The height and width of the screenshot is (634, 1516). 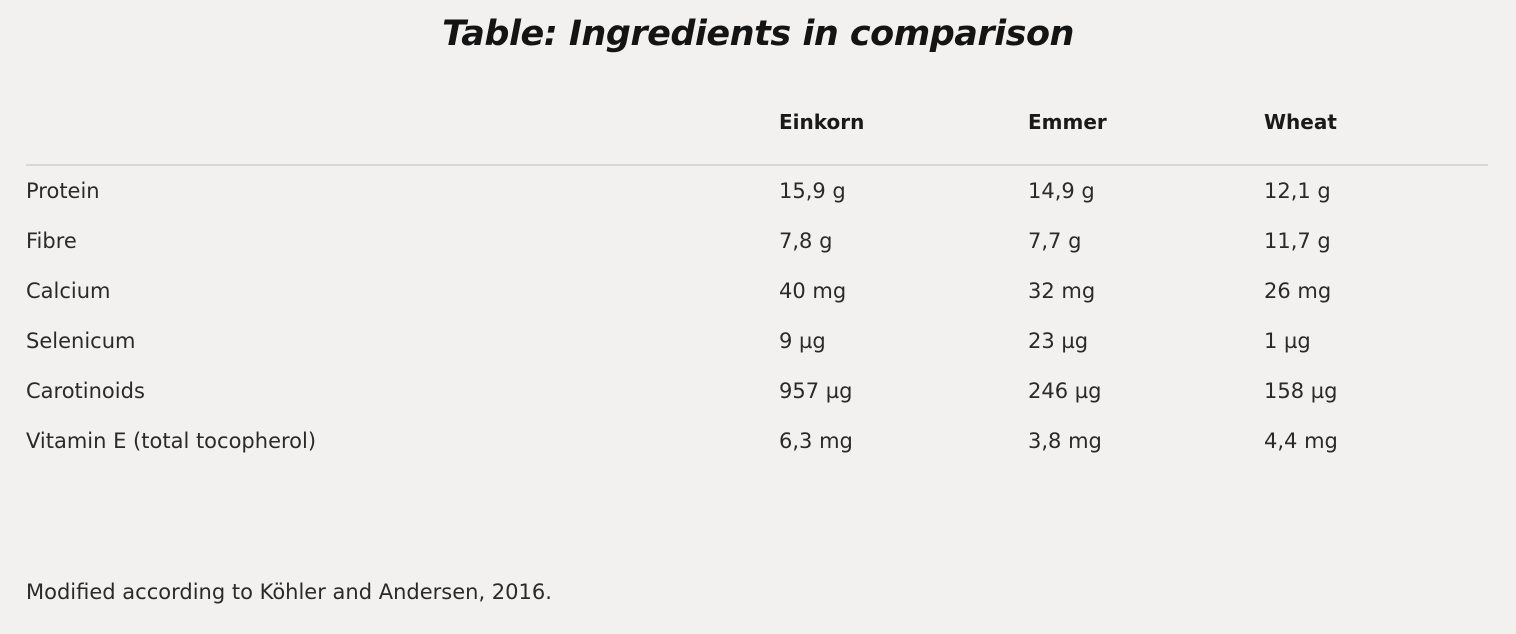 I want to click on cell-einkorn: 15,9 g, so click(x=812, y=191).